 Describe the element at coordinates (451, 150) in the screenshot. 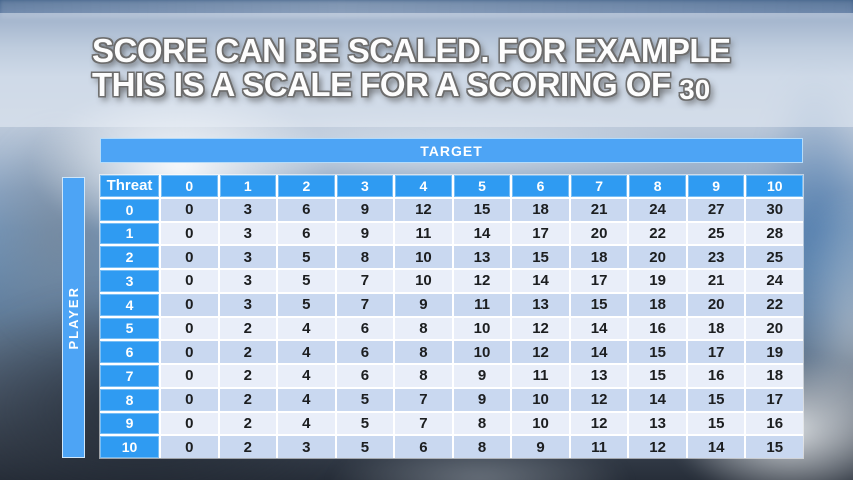

I see `target-header-label: TARGET` at that location.